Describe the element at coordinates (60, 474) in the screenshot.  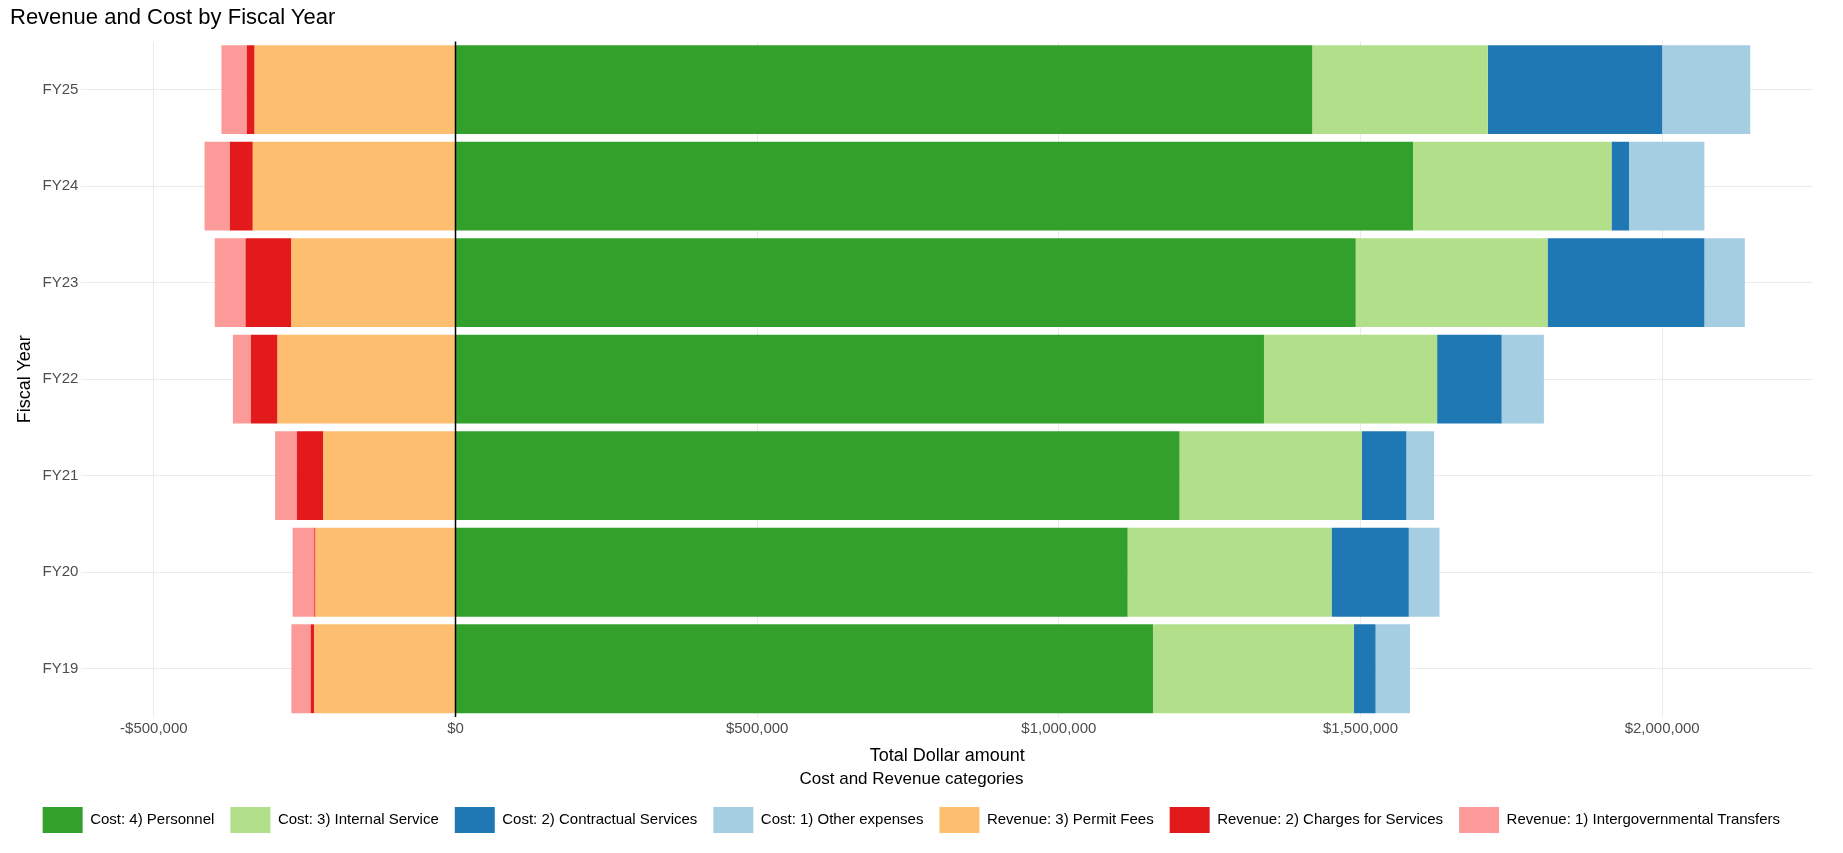
I see `y-tick-label: FY21` at that location.